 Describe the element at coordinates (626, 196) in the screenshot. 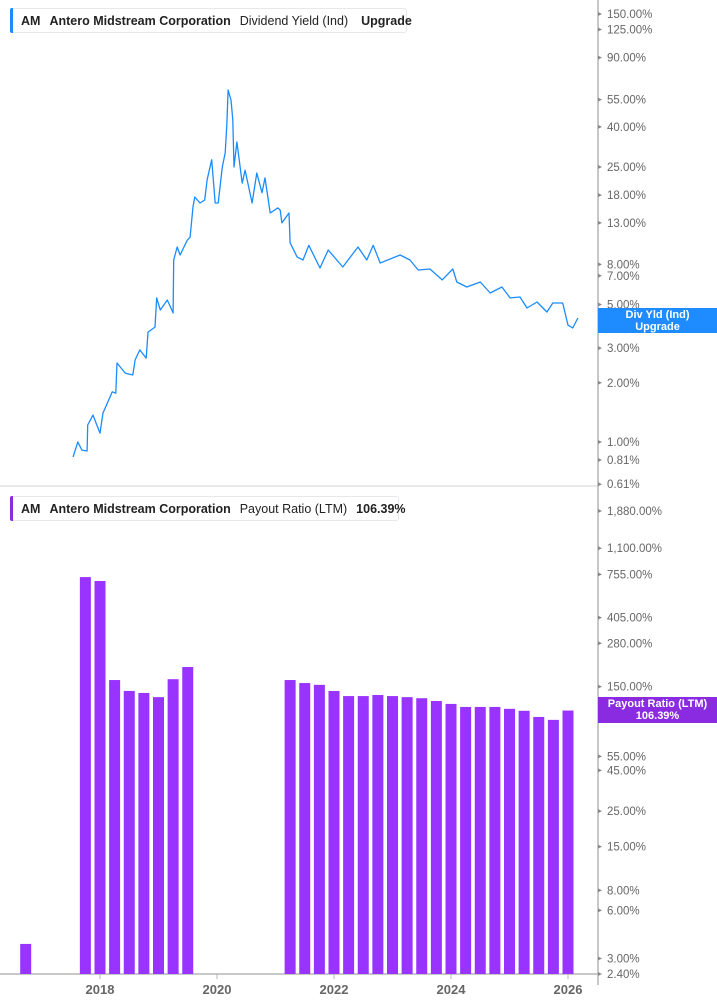

I see `y-tick-label: 18.00%` at that location.